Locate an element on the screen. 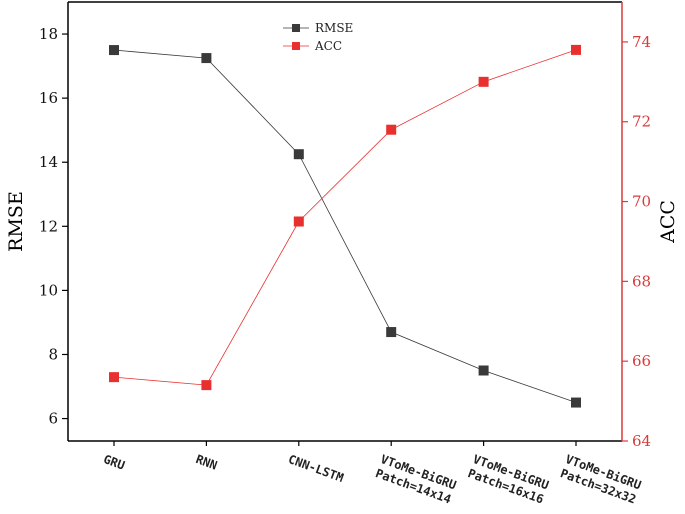 The image size is (685, 514). y-axis-title: RMSE is located at coordinates (16, 221).